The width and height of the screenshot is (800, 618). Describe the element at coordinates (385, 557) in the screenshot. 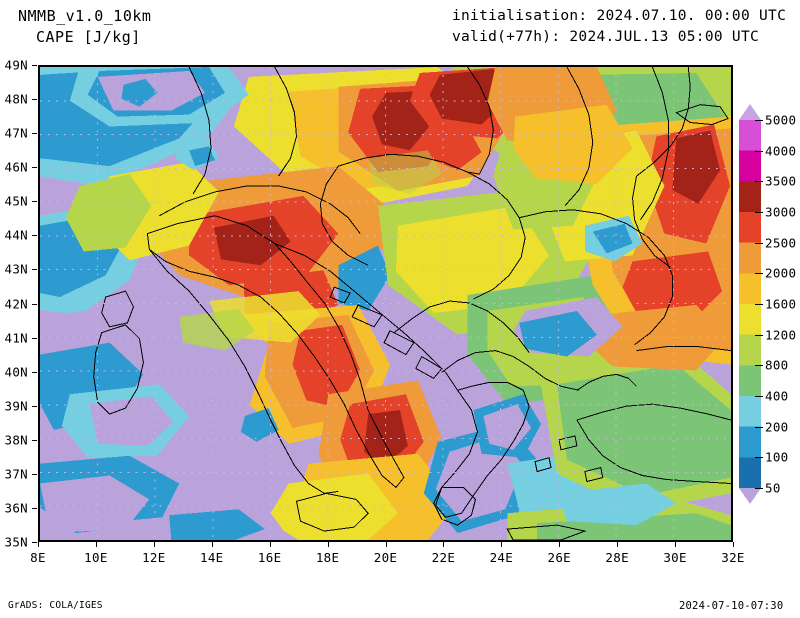

I see `x-tick-label: 20E` at that location.